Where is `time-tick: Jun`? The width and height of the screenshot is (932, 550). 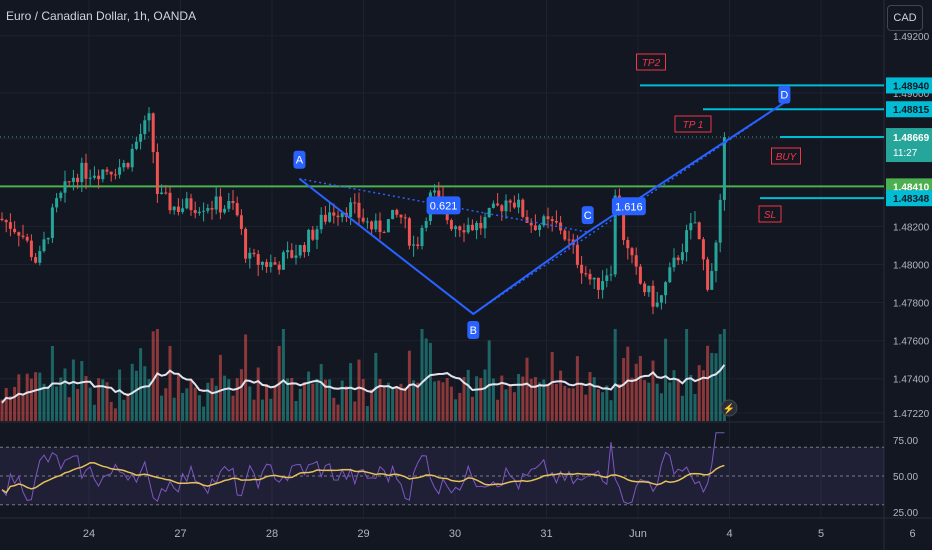 time-tick: Jun is located at coordinates (638, 534).